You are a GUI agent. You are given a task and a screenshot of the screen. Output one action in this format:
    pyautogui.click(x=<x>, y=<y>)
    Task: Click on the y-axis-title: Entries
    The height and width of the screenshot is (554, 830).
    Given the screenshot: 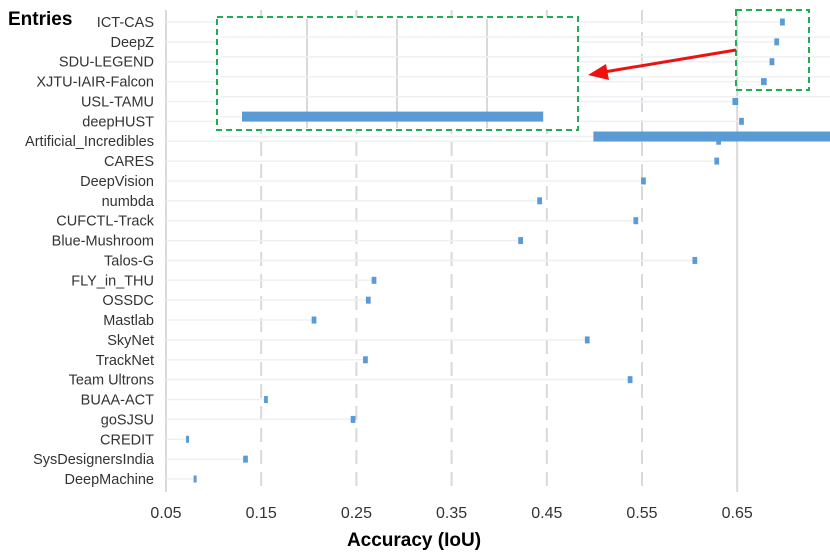 What is the action you would take?
    pyautogui.click(x=40, y=19)
    